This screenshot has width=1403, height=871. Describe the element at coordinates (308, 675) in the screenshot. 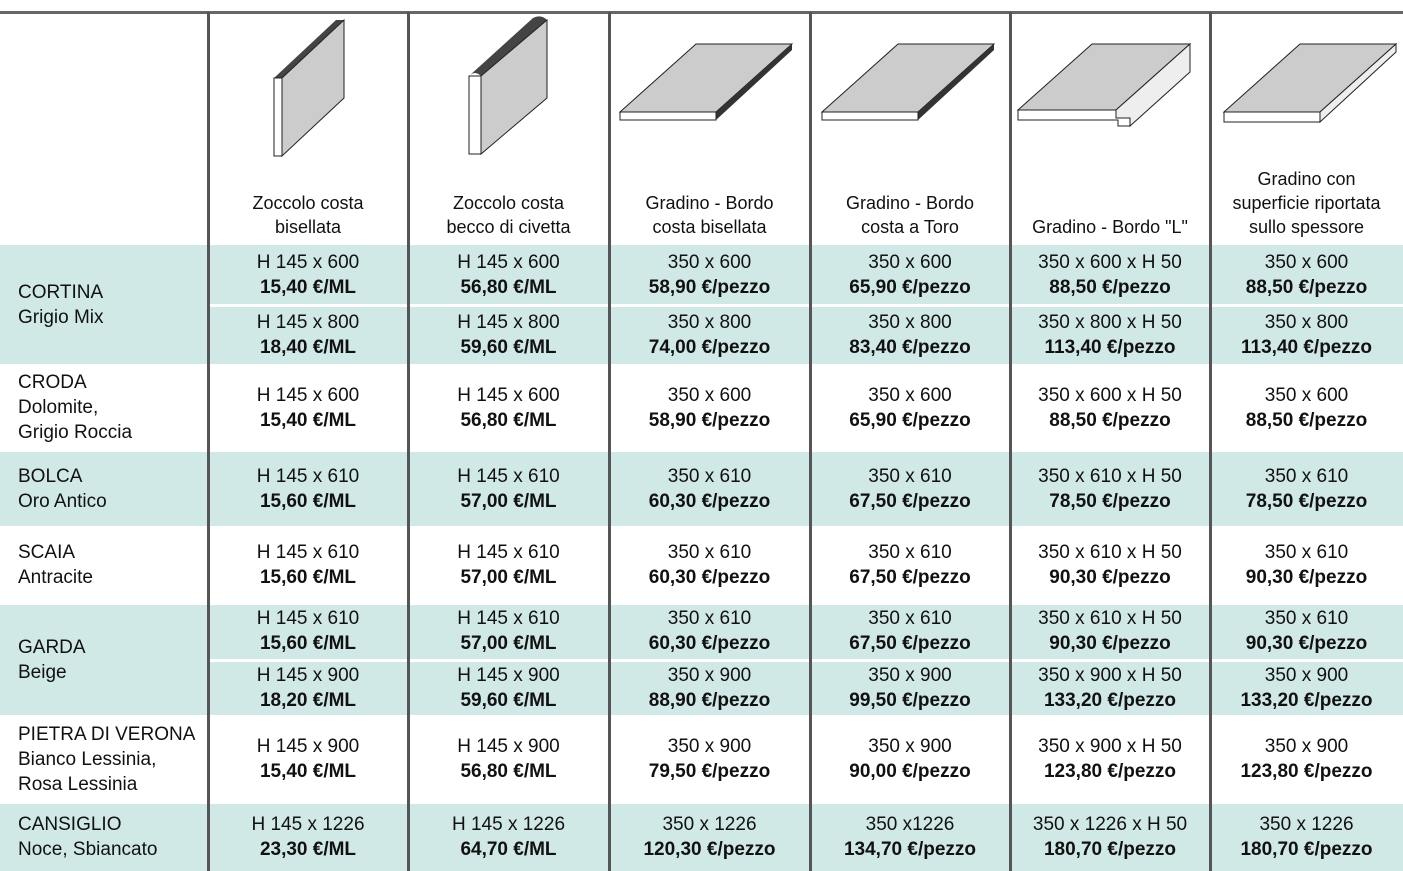

I see `dimension: H 145 x 900` at that location.